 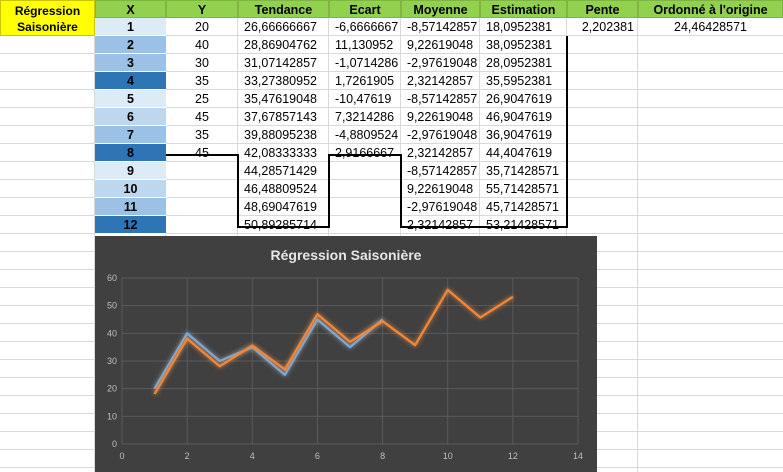 What do you see at coordinates (578, 456) in the screenshot?
I see `x-tick-label: 14` at bounding box center [578, 456].